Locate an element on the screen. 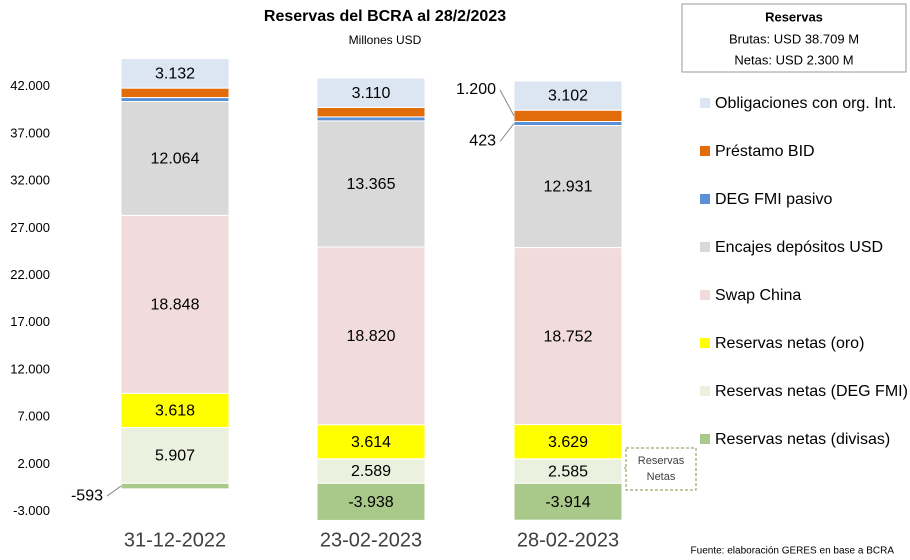 This screenshot has width=910, height=560. x-tick-label: 28-02-2023 is located at coordinates (568, 540).